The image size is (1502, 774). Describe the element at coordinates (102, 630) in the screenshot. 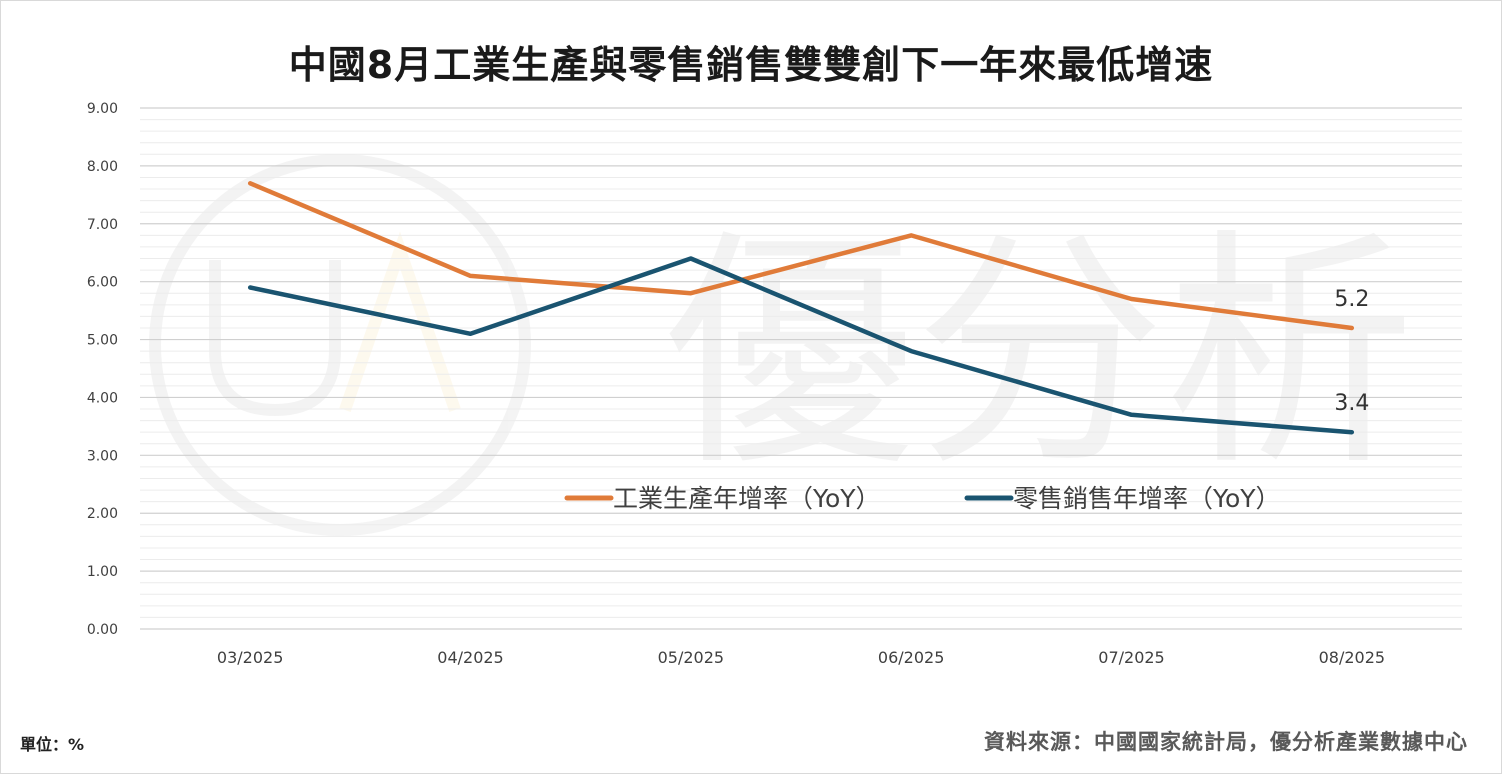

I see `y-tick-label: 0.00` at that location.